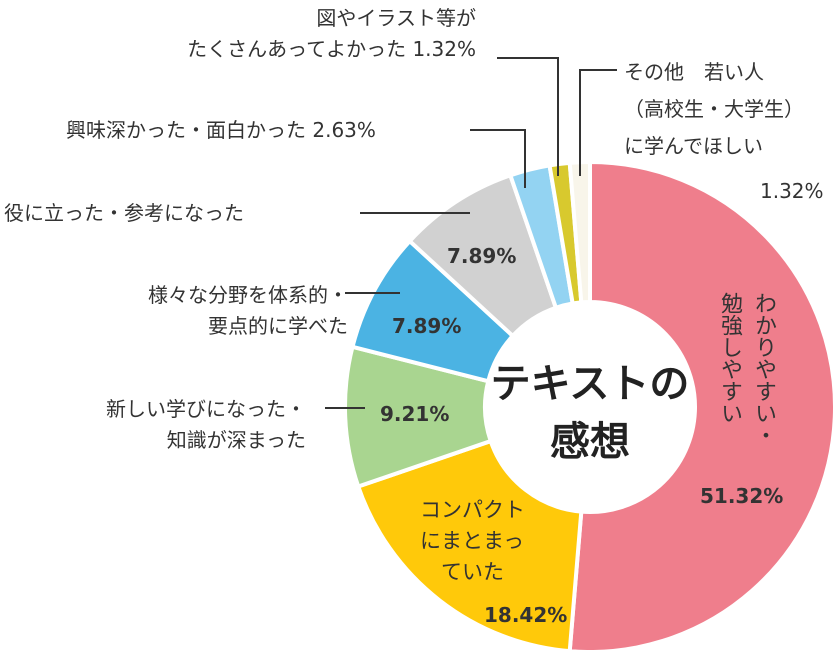 The height and width of the screenshot is (650, 840). I want to click on label-interesting: 興味深かった・面白かった 2.63%, so click(221, 130).